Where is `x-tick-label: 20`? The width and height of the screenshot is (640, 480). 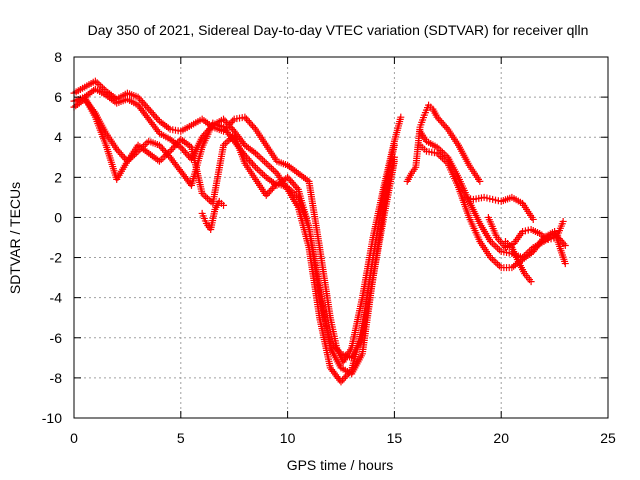
x-tick-label: 20 is located at coordinates (501, 438).